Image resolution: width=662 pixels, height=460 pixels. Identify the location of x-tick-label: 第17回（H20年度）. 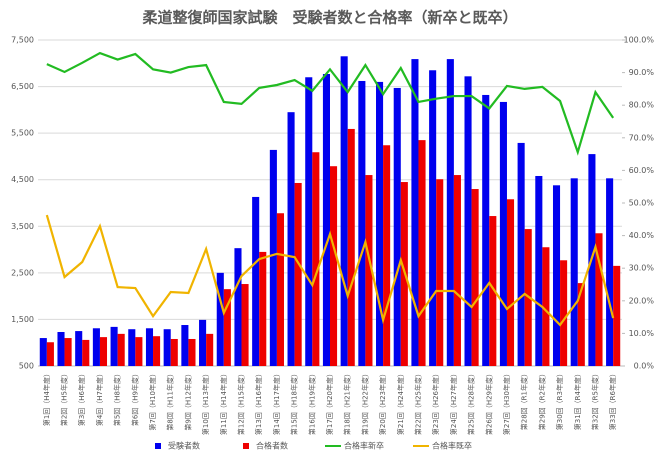
(329, 402).